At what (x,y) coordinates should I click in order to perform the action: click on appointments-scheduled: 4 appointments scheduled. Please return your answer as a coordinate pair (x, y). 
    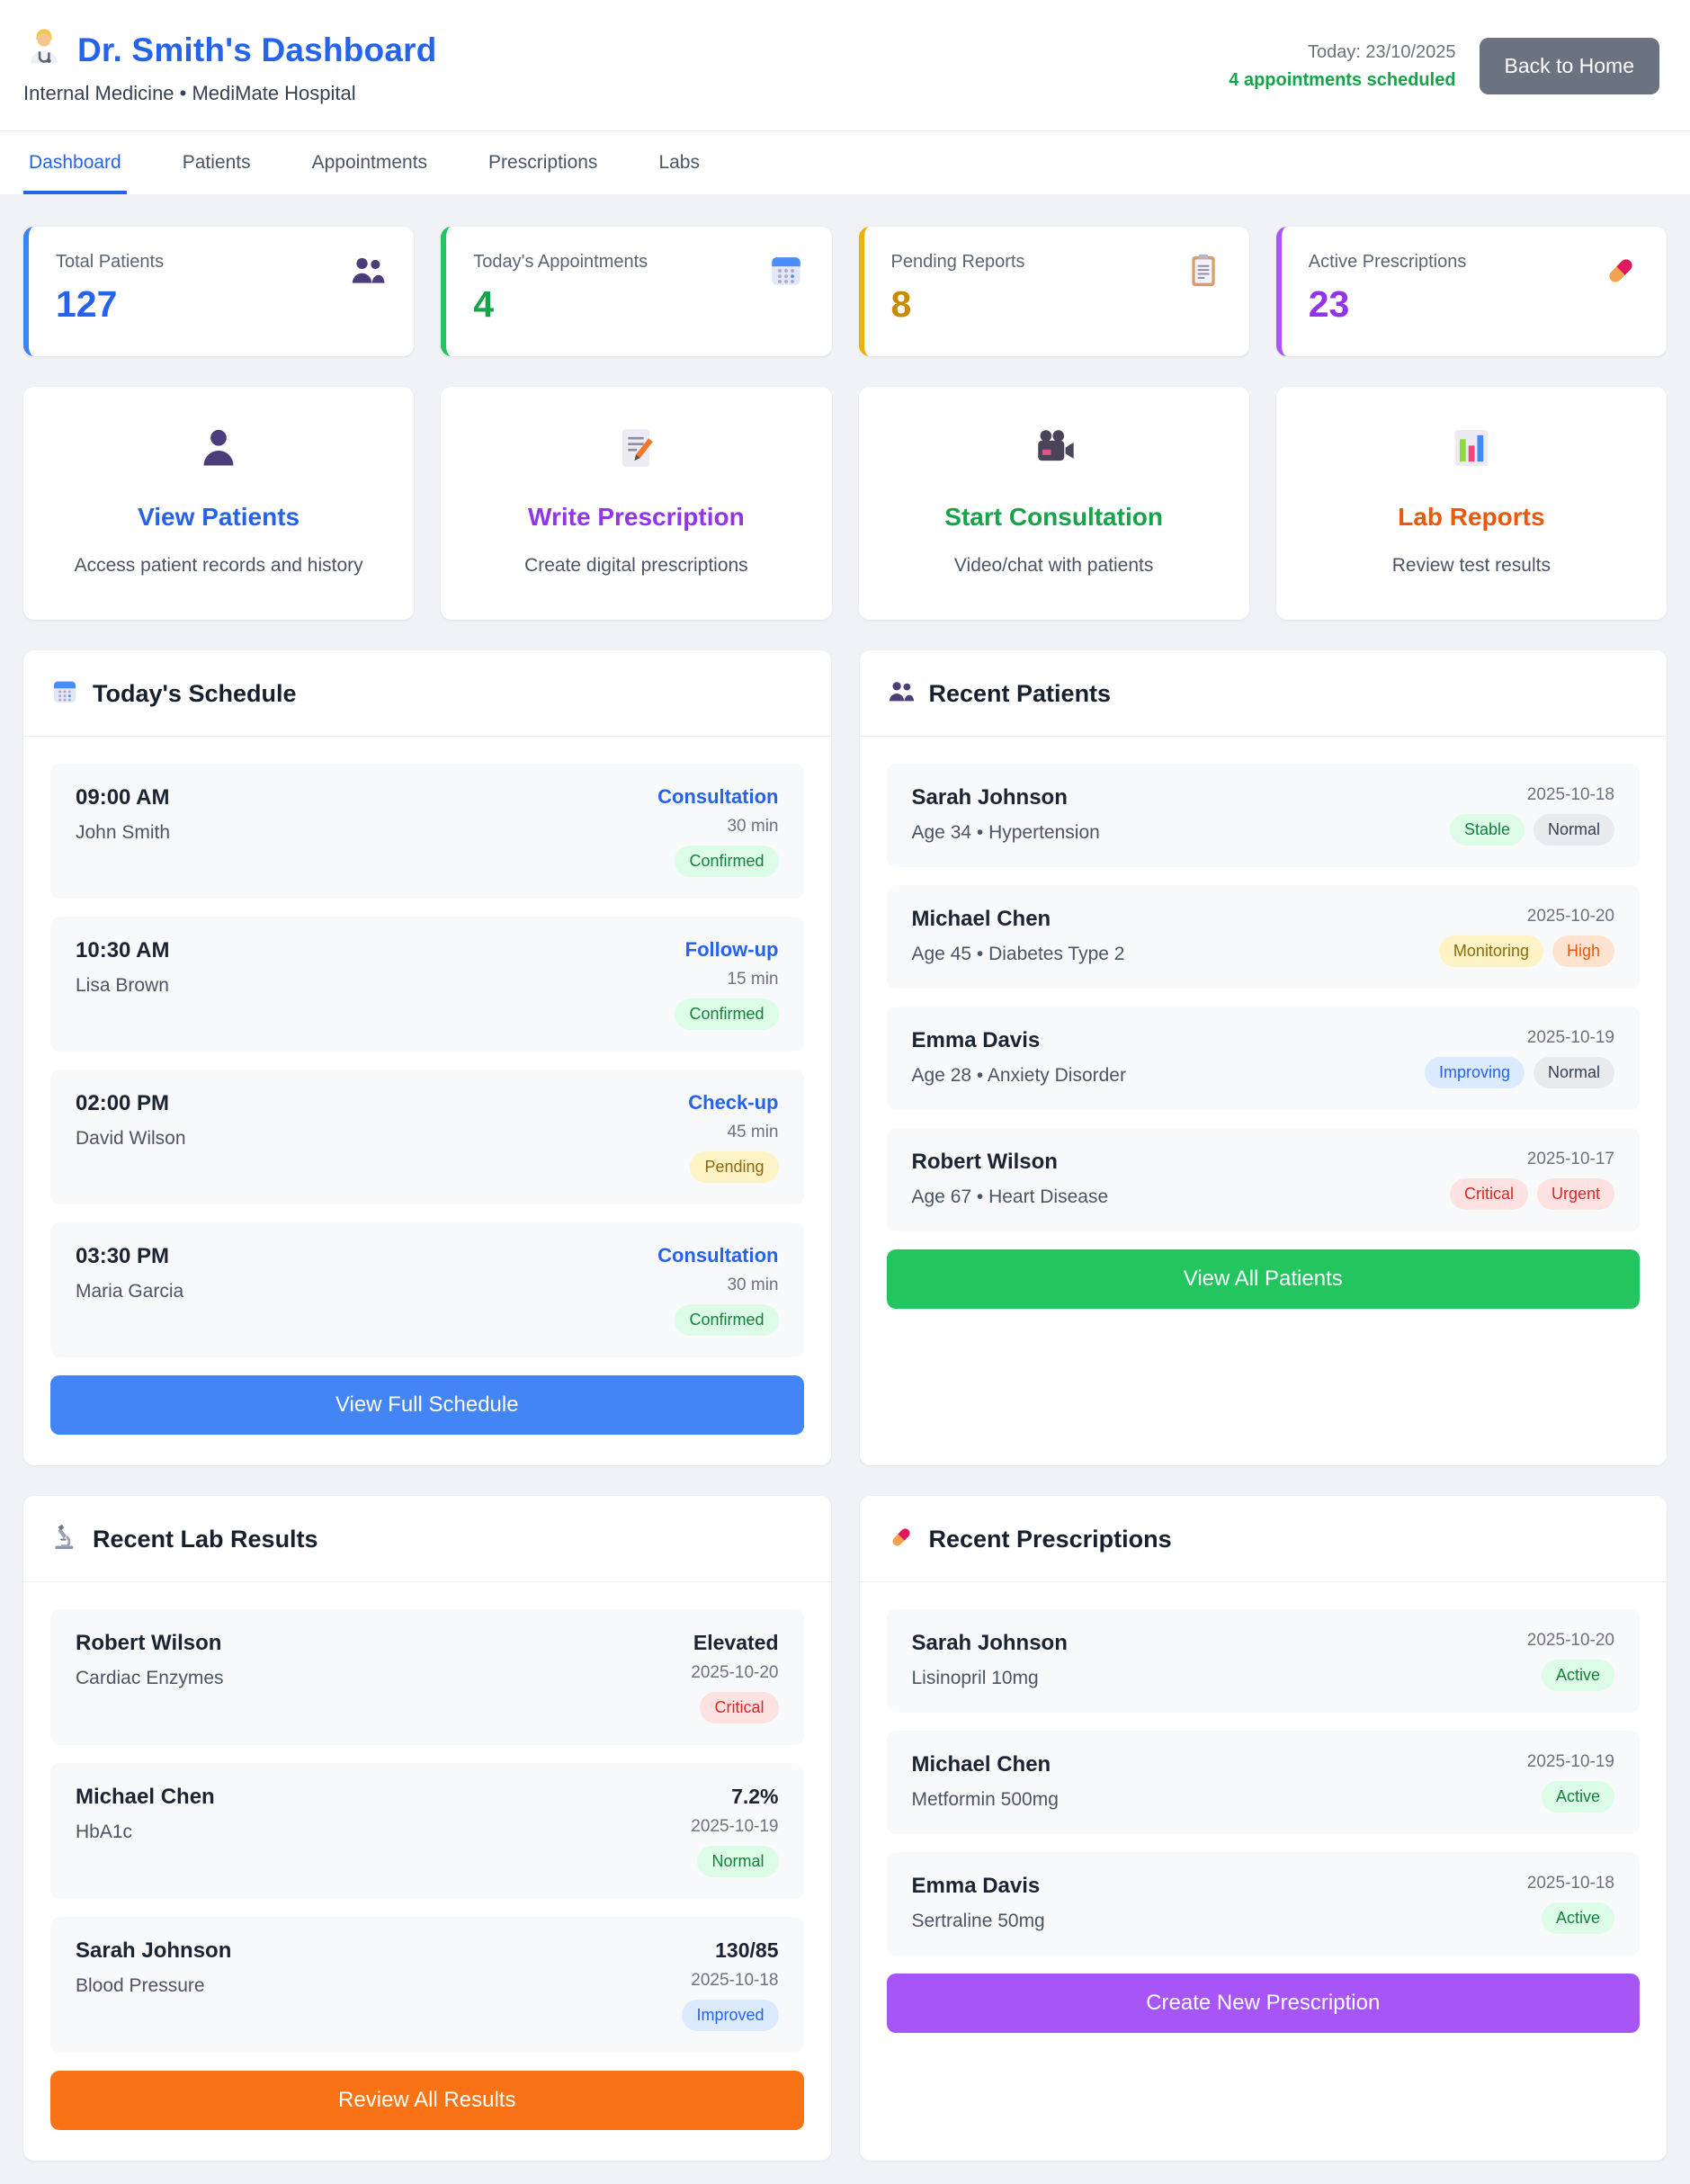
    Looking at the image, I should click on (1342, 79).